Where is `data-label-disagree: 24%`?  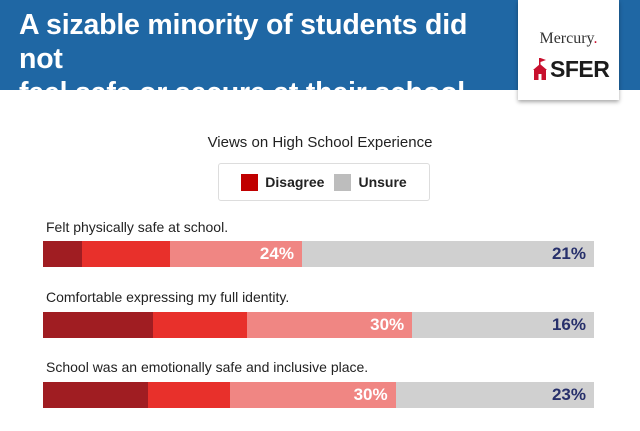 data-label-disagree: 24% is located at coordinates (276, 253).